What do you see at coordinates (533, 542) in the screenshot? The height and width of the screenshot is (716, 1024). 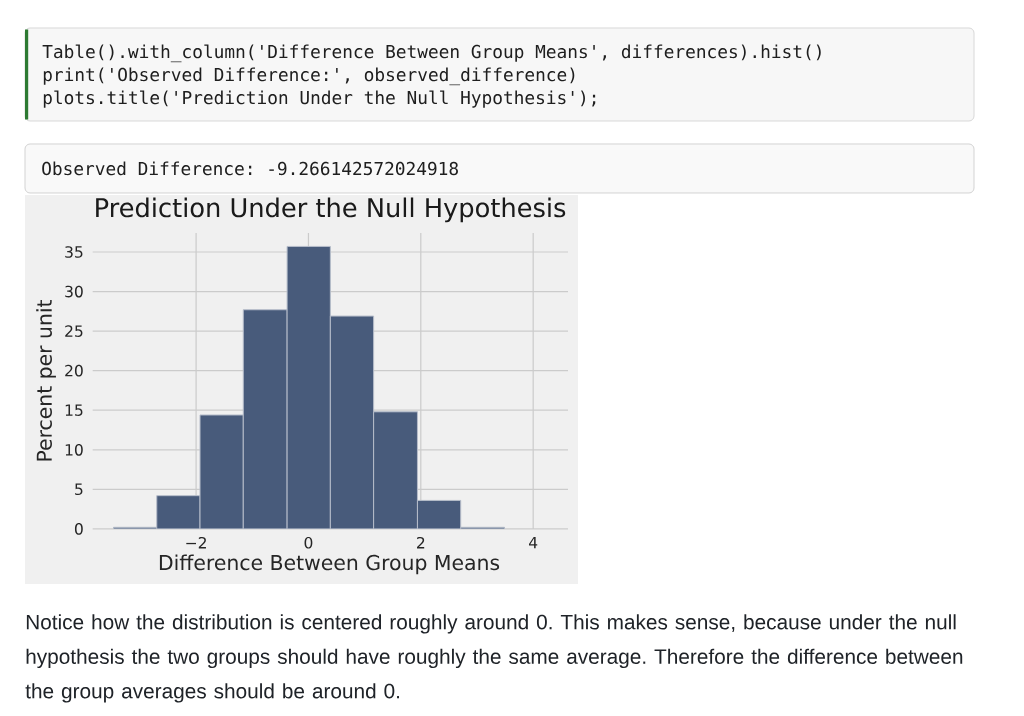 I see `x-tick-label: 4` at bounding box center [533, 542].